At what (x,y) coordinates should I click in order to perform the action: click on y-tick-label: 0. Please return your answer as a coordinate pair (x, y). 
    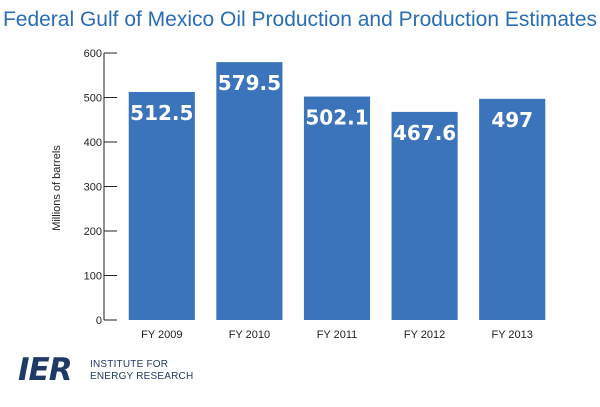
    Looking at the image, I should click on (99, 321).